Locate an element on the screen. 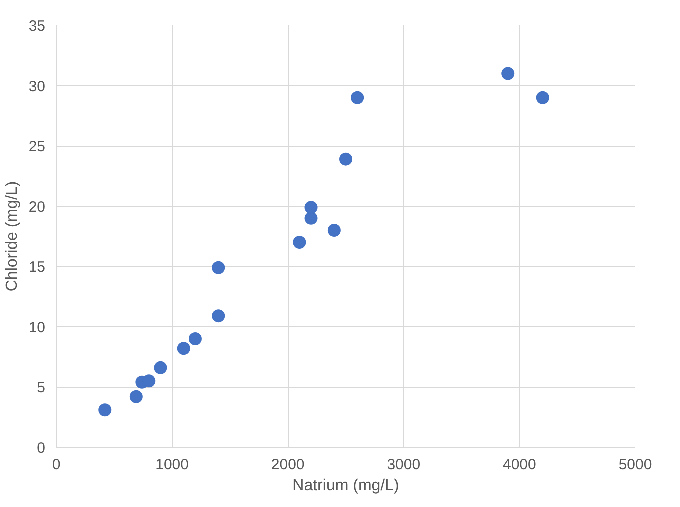  y-tick-label: 15 is located at coordinates (37, 267).